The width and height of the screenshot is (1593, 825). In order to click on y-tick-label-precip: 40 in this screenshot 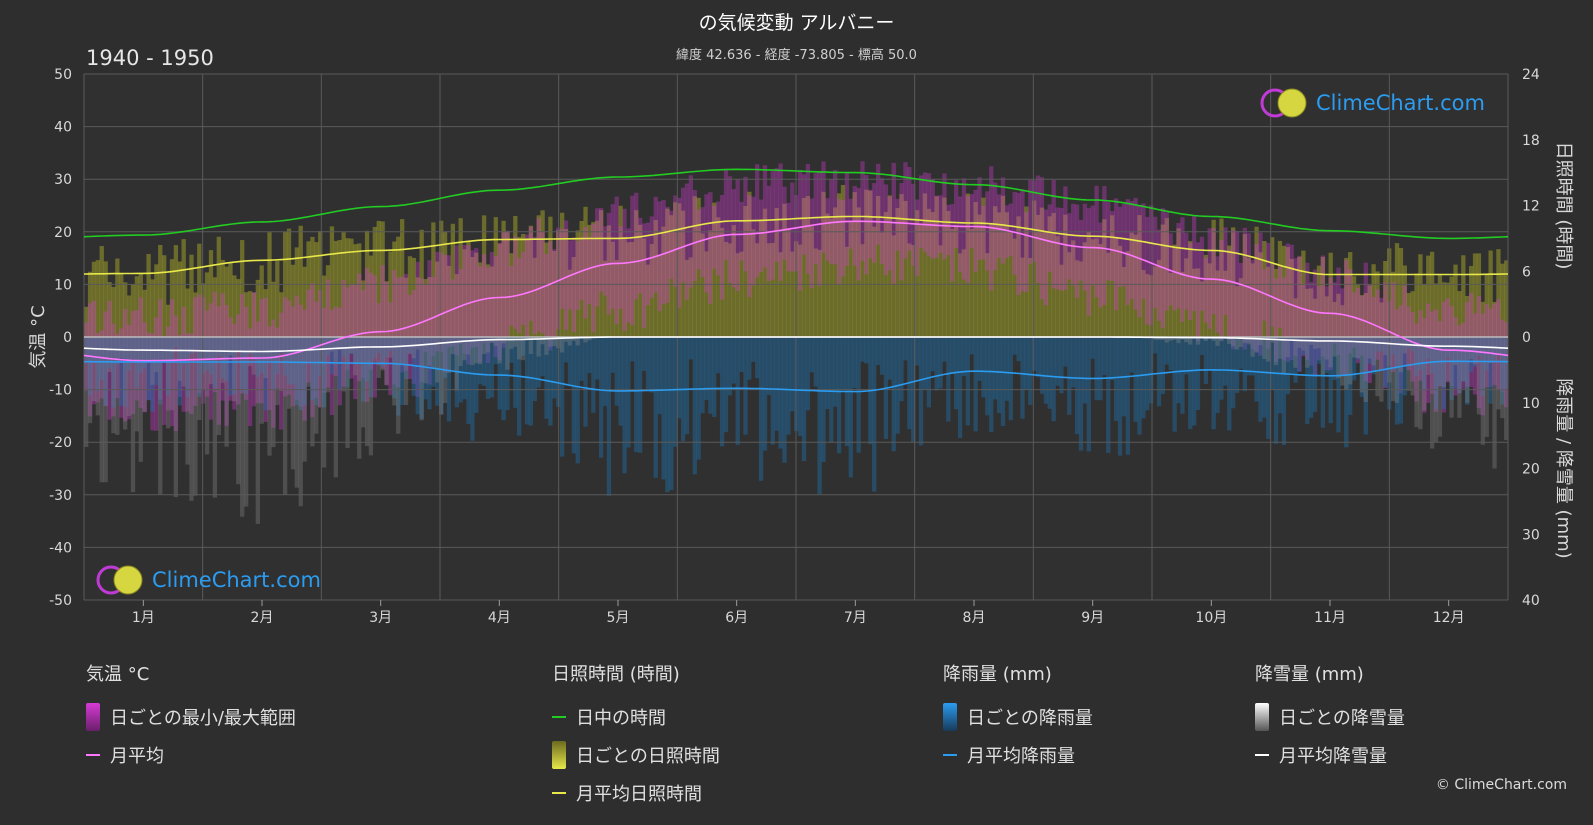, I will do `click(1531, 601)`.